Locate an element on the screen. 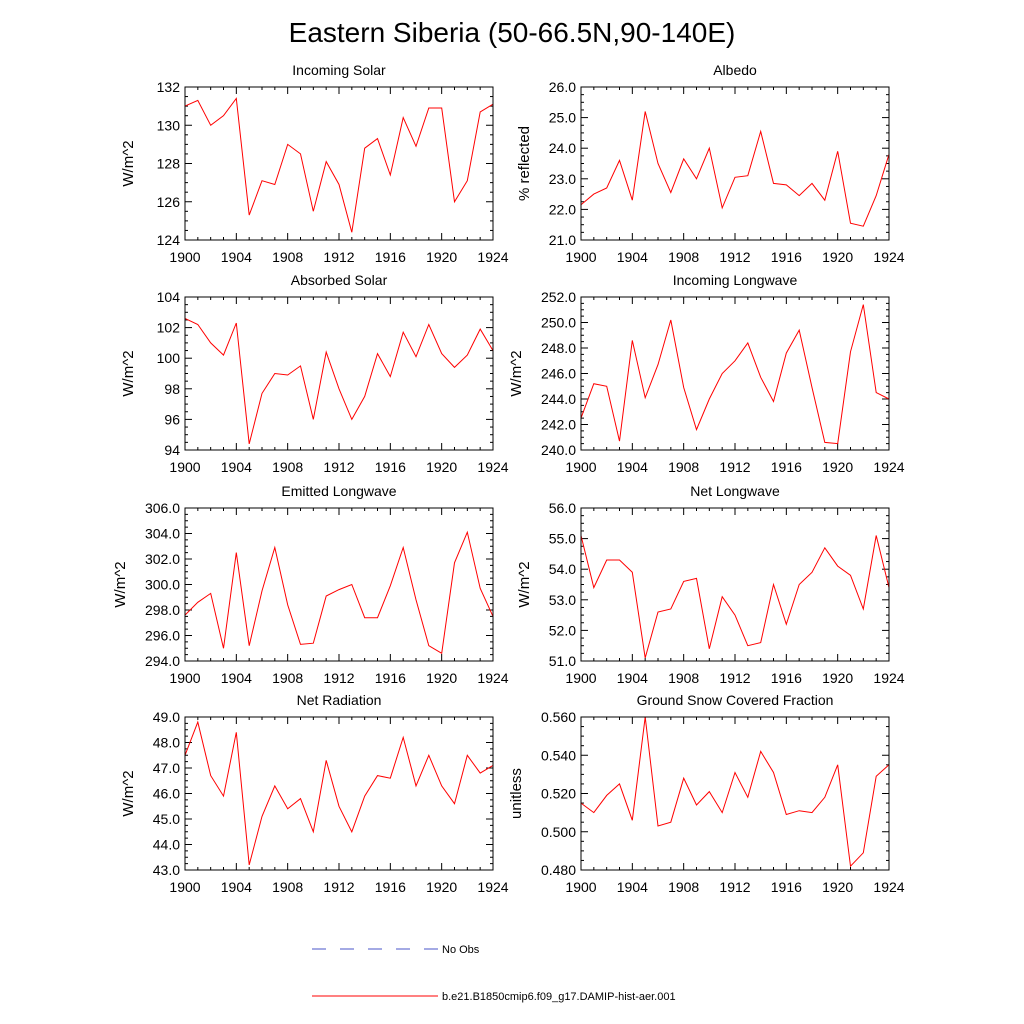 The image size is (1024, 1024). series-line-incoming-solar is located at coordinates (339, 165).